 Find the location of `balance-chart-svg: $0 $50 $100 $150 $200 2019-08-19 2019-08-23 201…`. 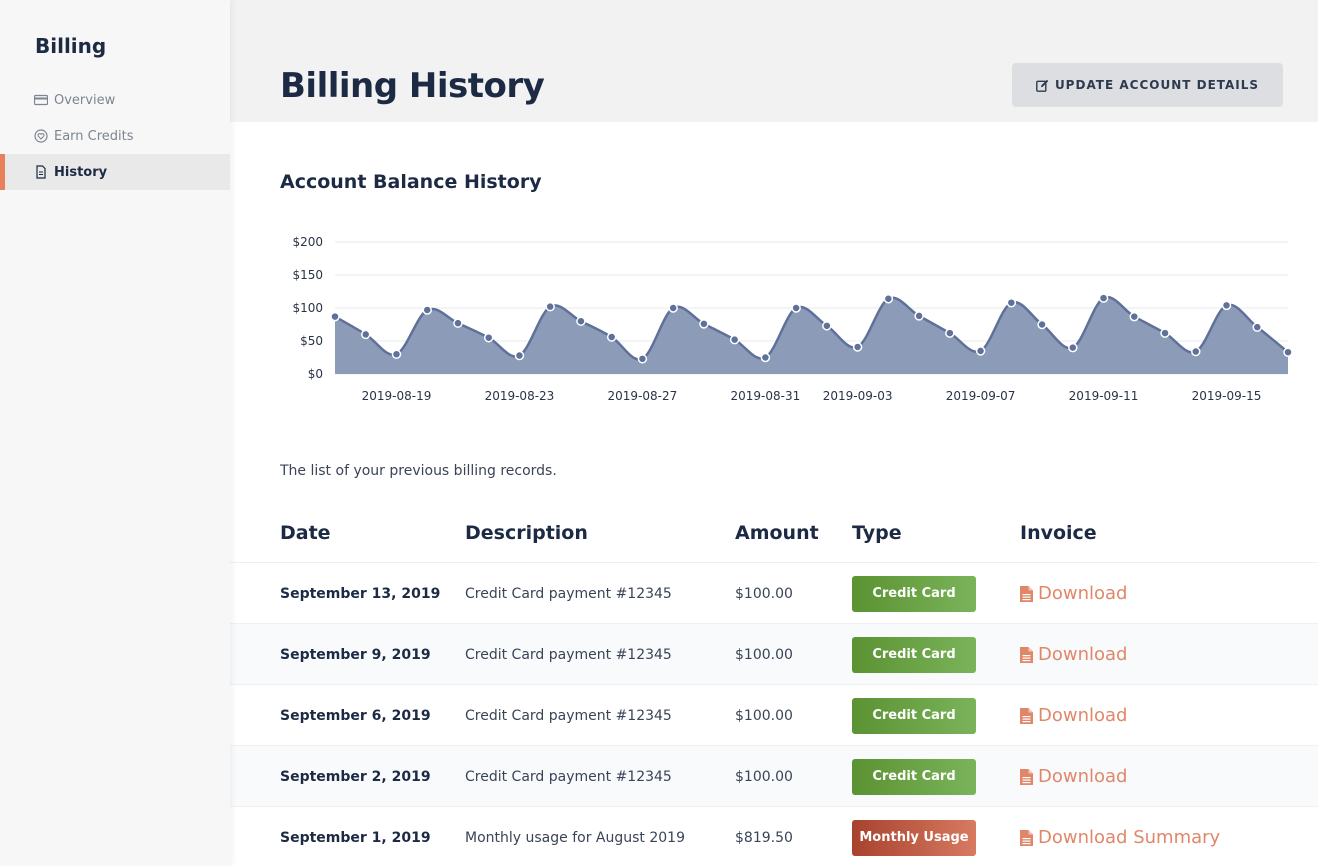

balance-chart-svg: $0 $50 $100 $150 $200 2019-08-19 2019-08-23 201… is located at coordinates (792, 319).